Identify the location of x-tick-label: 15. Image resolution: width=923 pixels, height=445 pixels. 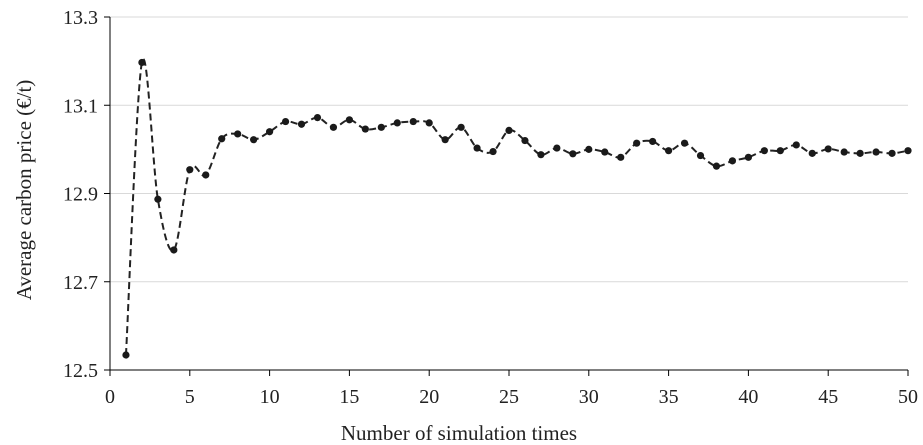
(349, 397).